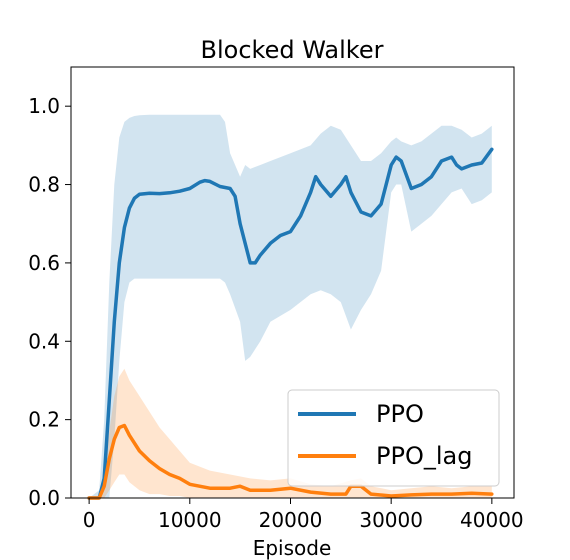 The height and width of the screenshot is (560, 570). I want to click on legend-label-ppo: PPO, so click(400, 414).